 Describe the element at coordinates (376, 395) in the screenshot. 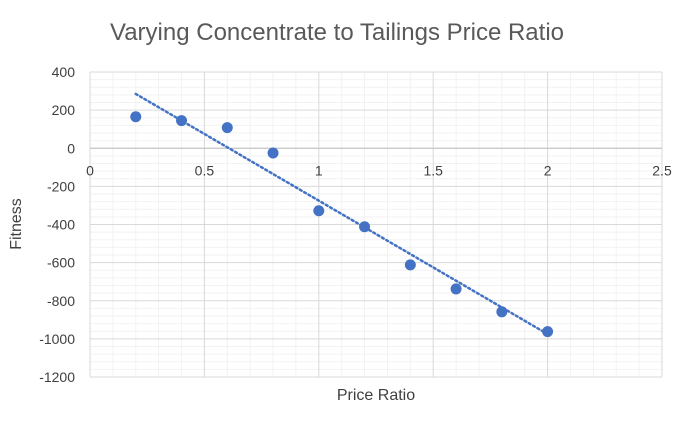

I see `x-axis-title: Price Ratio` at that location.